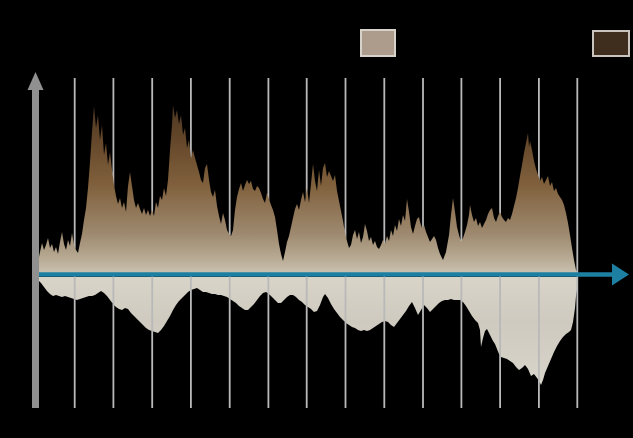 Image resolution: width=633 pixels, height=438 pixels. What do you see at coordinates (495, 43) in the screenshot?
I see `legend-layer` at bounding box center [495, 43].